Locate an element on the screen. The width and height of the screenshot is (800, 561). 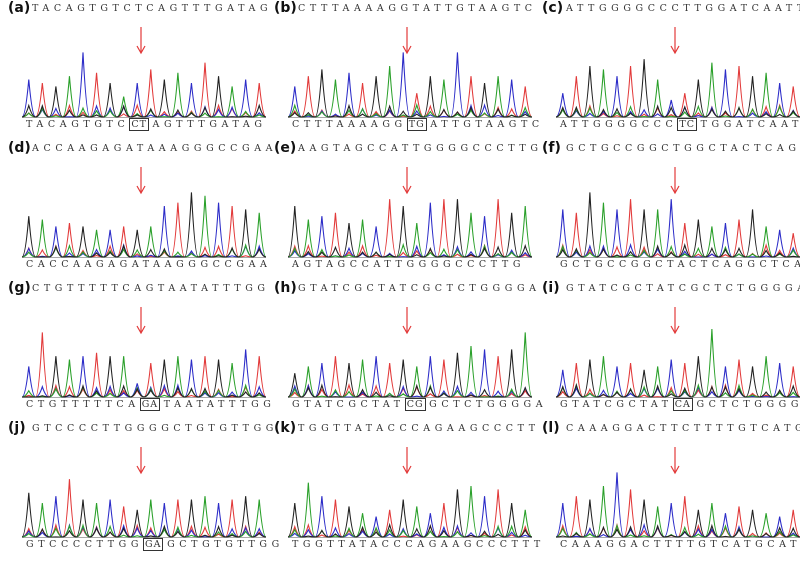
sequence-prefix: TGGTTATACCCAGAAGCCCTTT is located at coordinates (418, 544).